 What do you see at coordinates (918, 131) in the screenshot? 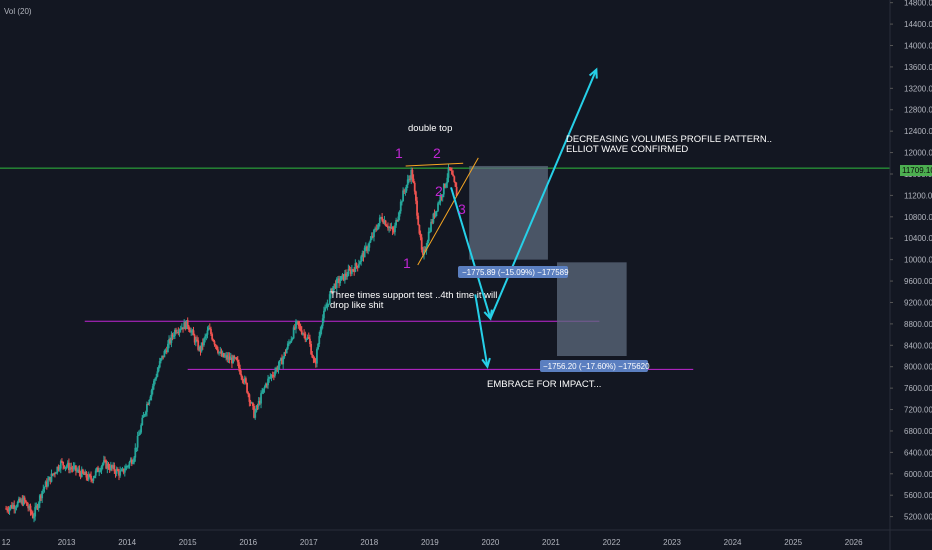
I see `y-tick-label: 12400.00` at bounding box center [918, 131].